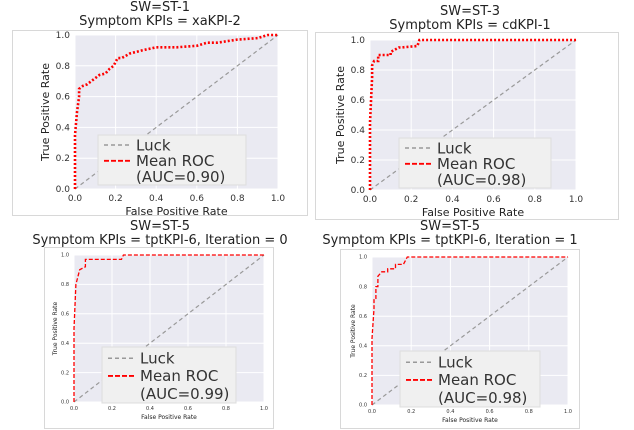 The width and height of the screenshot is (634, 430). I want to click on chart-subtitle-4: Symptom KPIs = tptKPI-6, Iteration = 1, so click(450, 240).